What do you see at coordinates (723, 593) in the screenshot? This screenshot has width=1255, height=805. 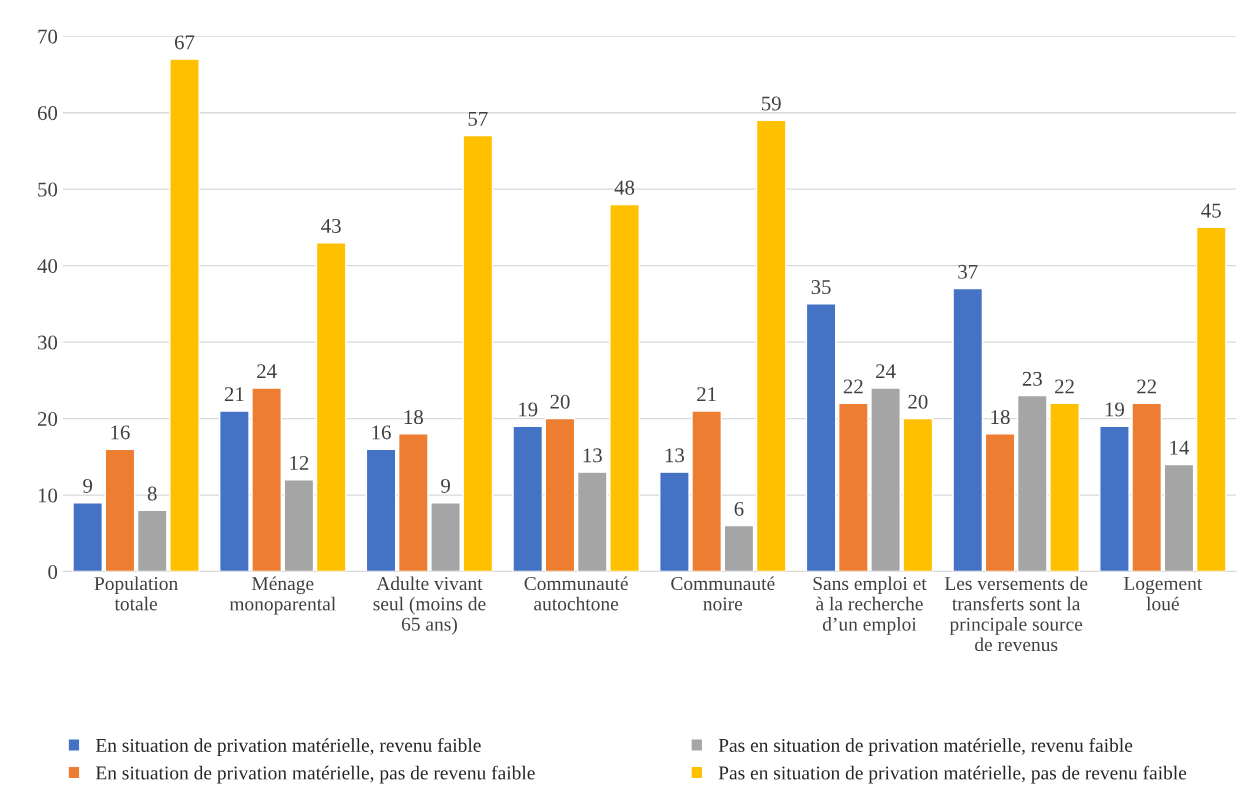 I see `x-tick-label: Communauté noire` at bounding box center [723, 593].